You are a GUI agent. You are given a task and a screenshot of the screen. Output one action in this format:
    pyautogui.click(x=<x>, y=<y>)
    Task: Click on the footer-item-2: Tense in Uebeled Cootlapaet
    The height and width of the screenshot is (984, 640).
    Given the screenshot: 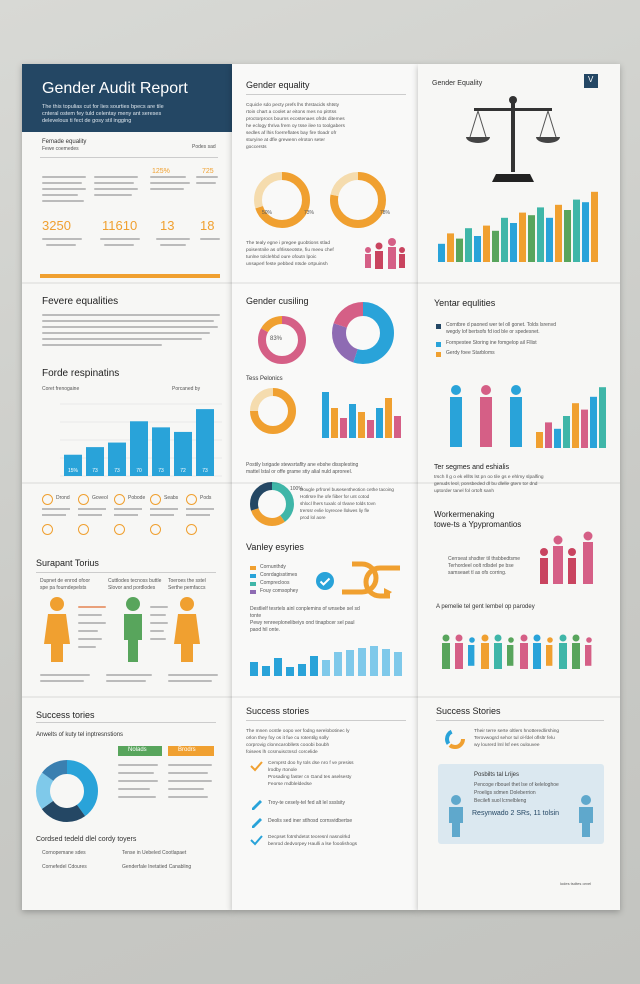 What is the action you would take?
    pyautogui.click(x=154, y=853)
    